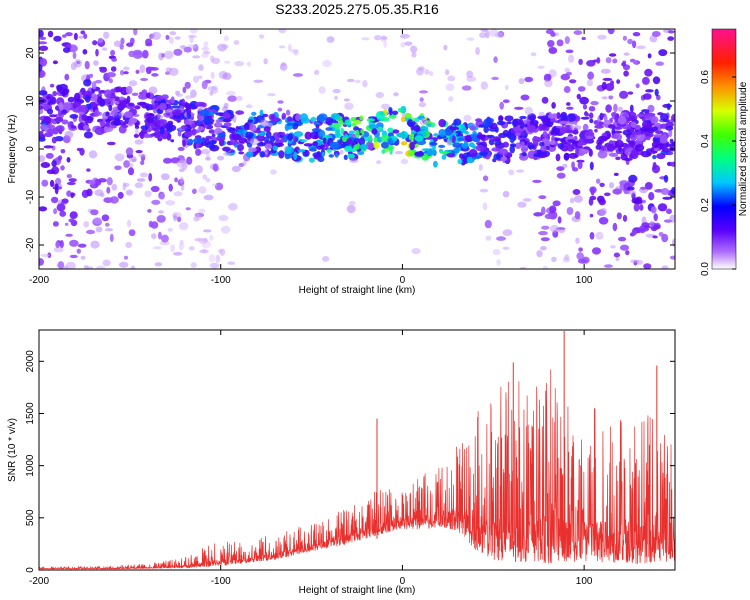 This screenshot has width=750, height=600. Describe the element at coordinates (403, 581) in the screenshot. I see `snr-x-tick-label: 0` at that location.